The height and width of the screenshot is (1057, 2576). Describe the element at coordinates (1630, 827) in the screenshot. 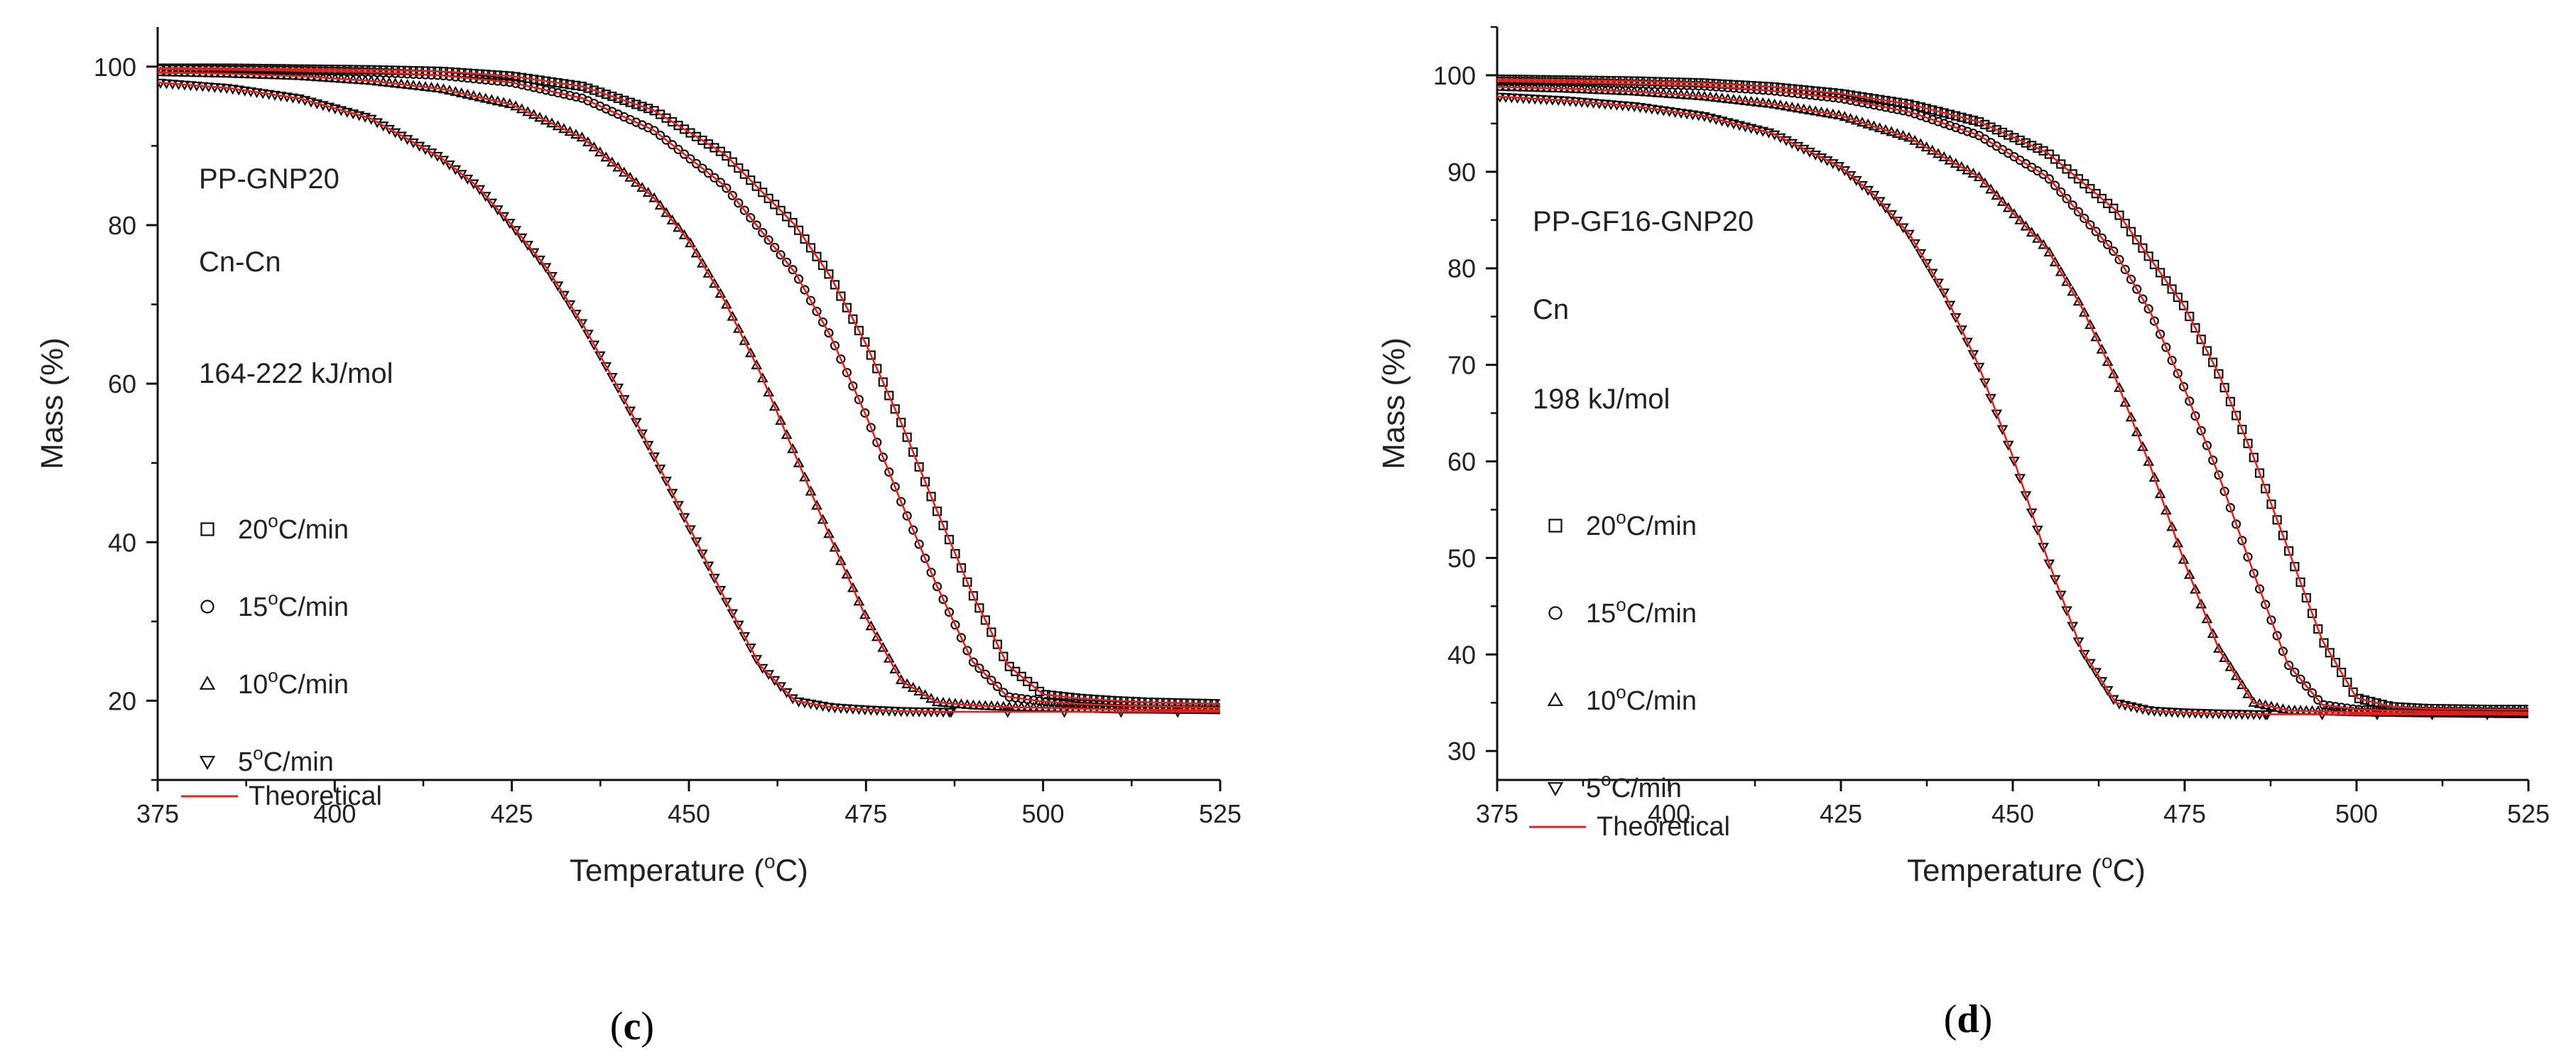

I see `legend-item-4: Theoretical` at that location.